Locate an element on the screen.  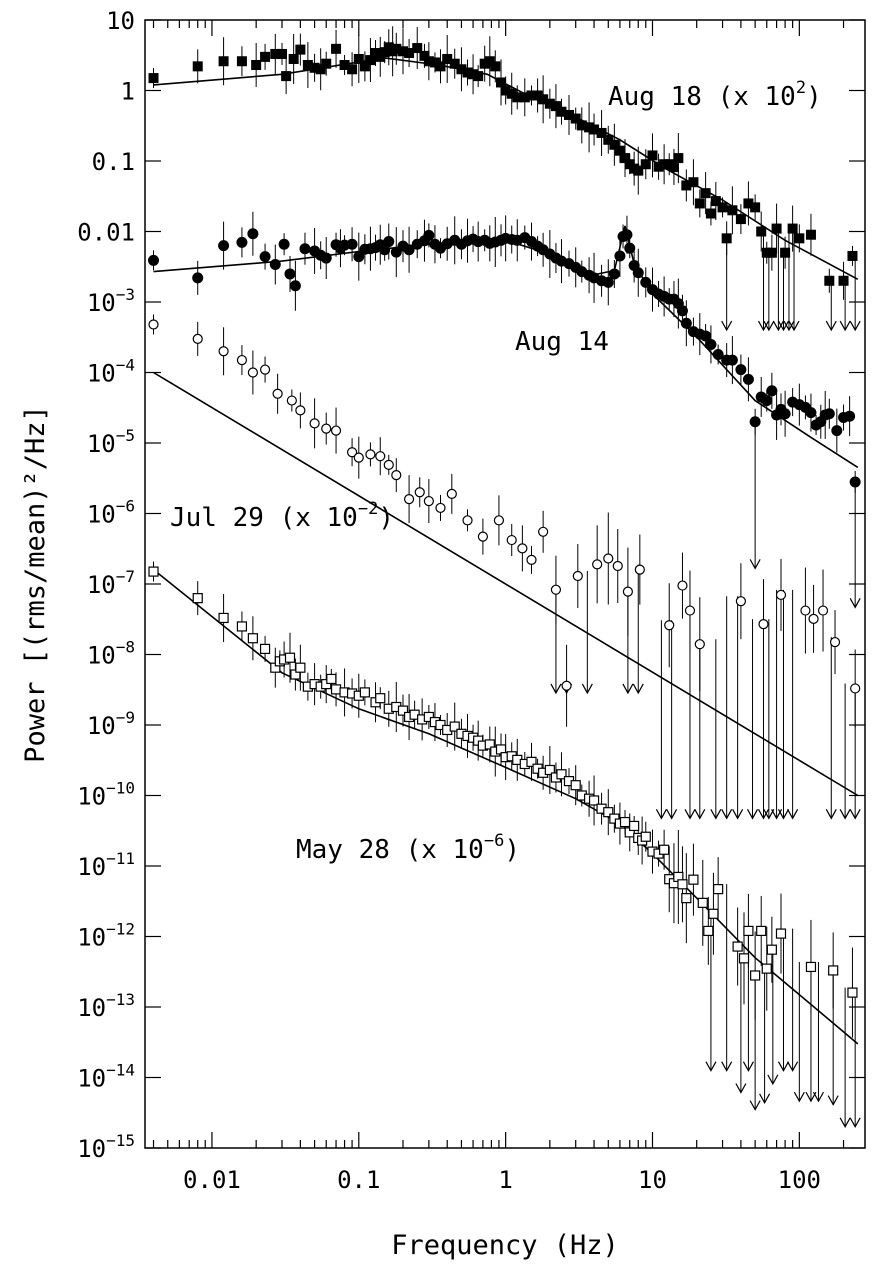
y-tick-label: 10⁻⁴ is located at coordinates (111, 372).